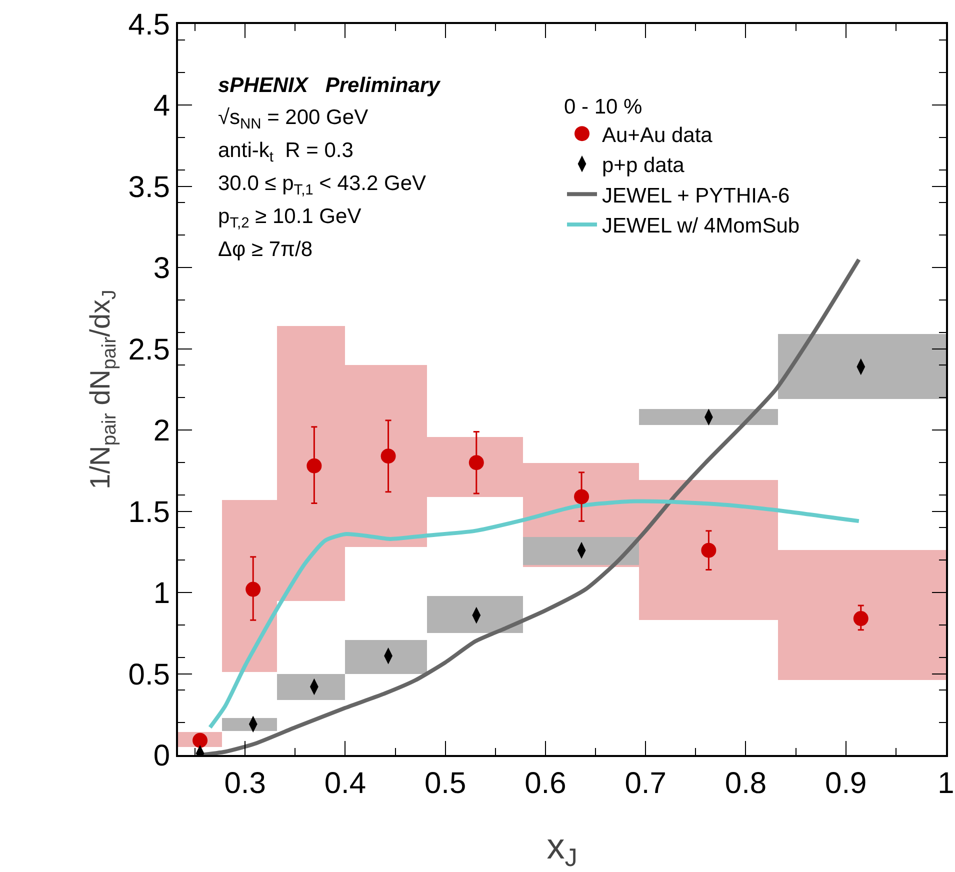  What do you see at coordinates (149, 675) in the screenshot?
I see `y-tick-label: 0.5` at bounding box center [149, 675].